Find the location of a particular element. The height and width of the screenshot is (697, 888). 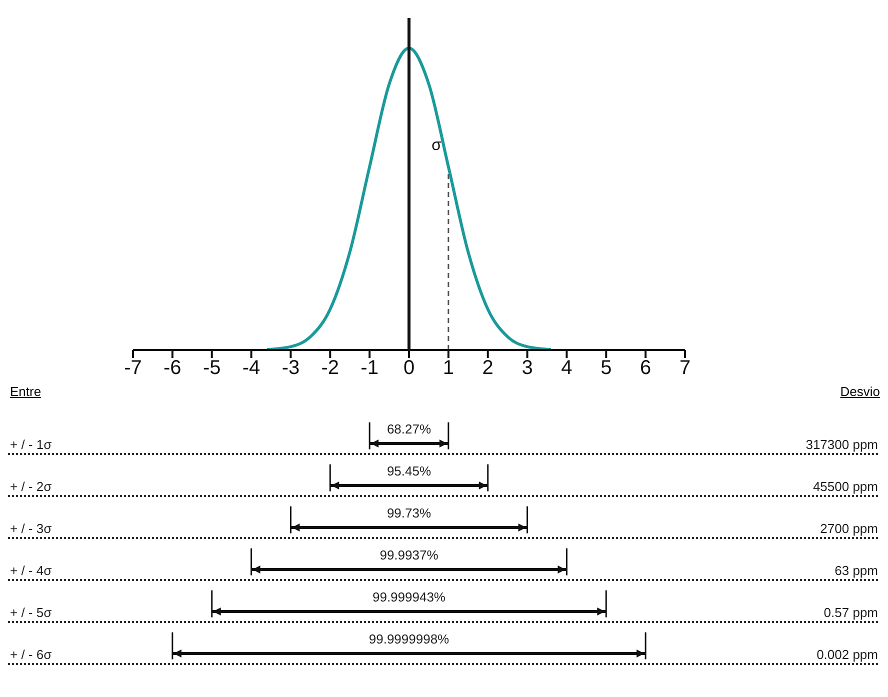

y-tick-label: + / - 4σ is located at coordinates (31, 570).